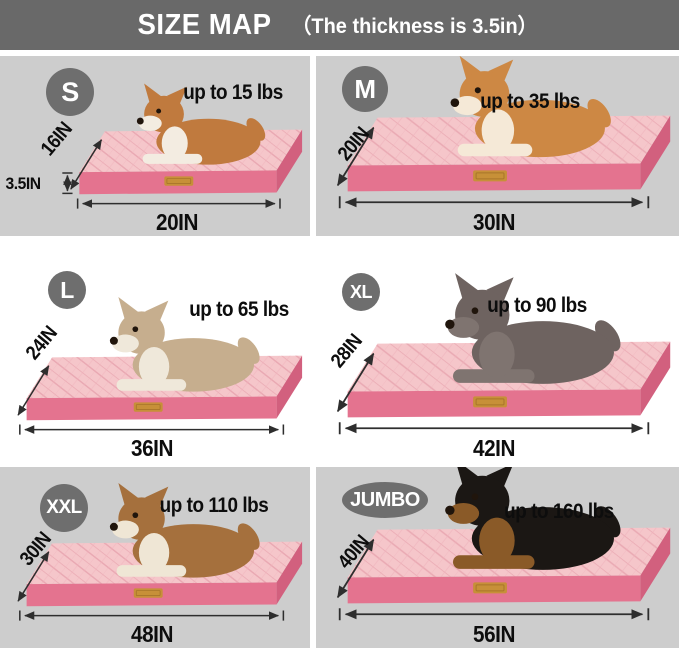 Image resolution: width=679 pixels, height=651 pixels. I want to click on thickness-dimension-label: 3.5IN, so click(23, 183).